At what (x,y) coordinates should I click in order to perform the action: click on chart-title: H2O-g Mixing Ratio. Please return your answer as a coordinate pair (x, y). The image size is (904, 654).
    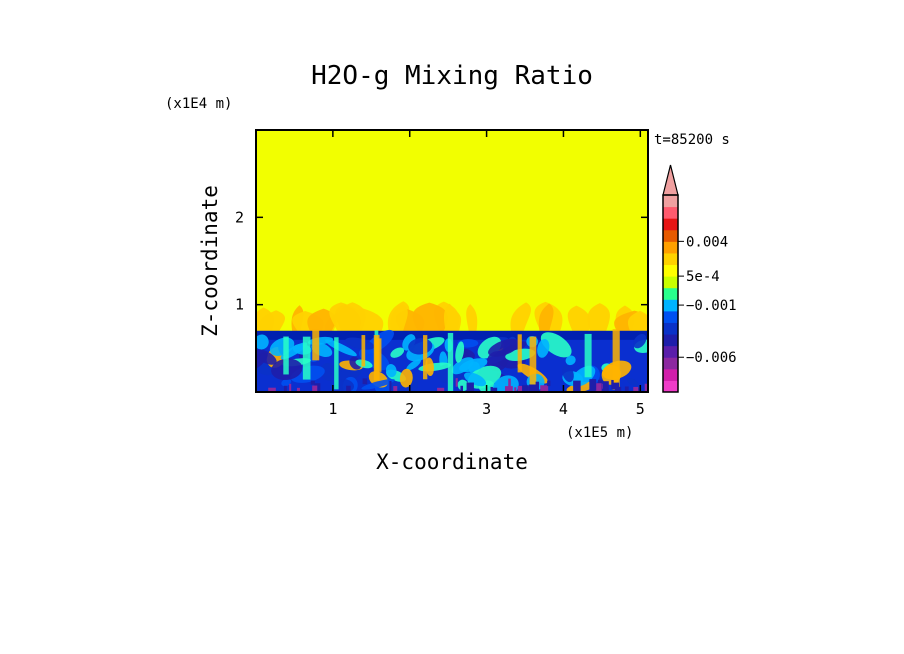
    Looking at the image, I should click on (452, 76).